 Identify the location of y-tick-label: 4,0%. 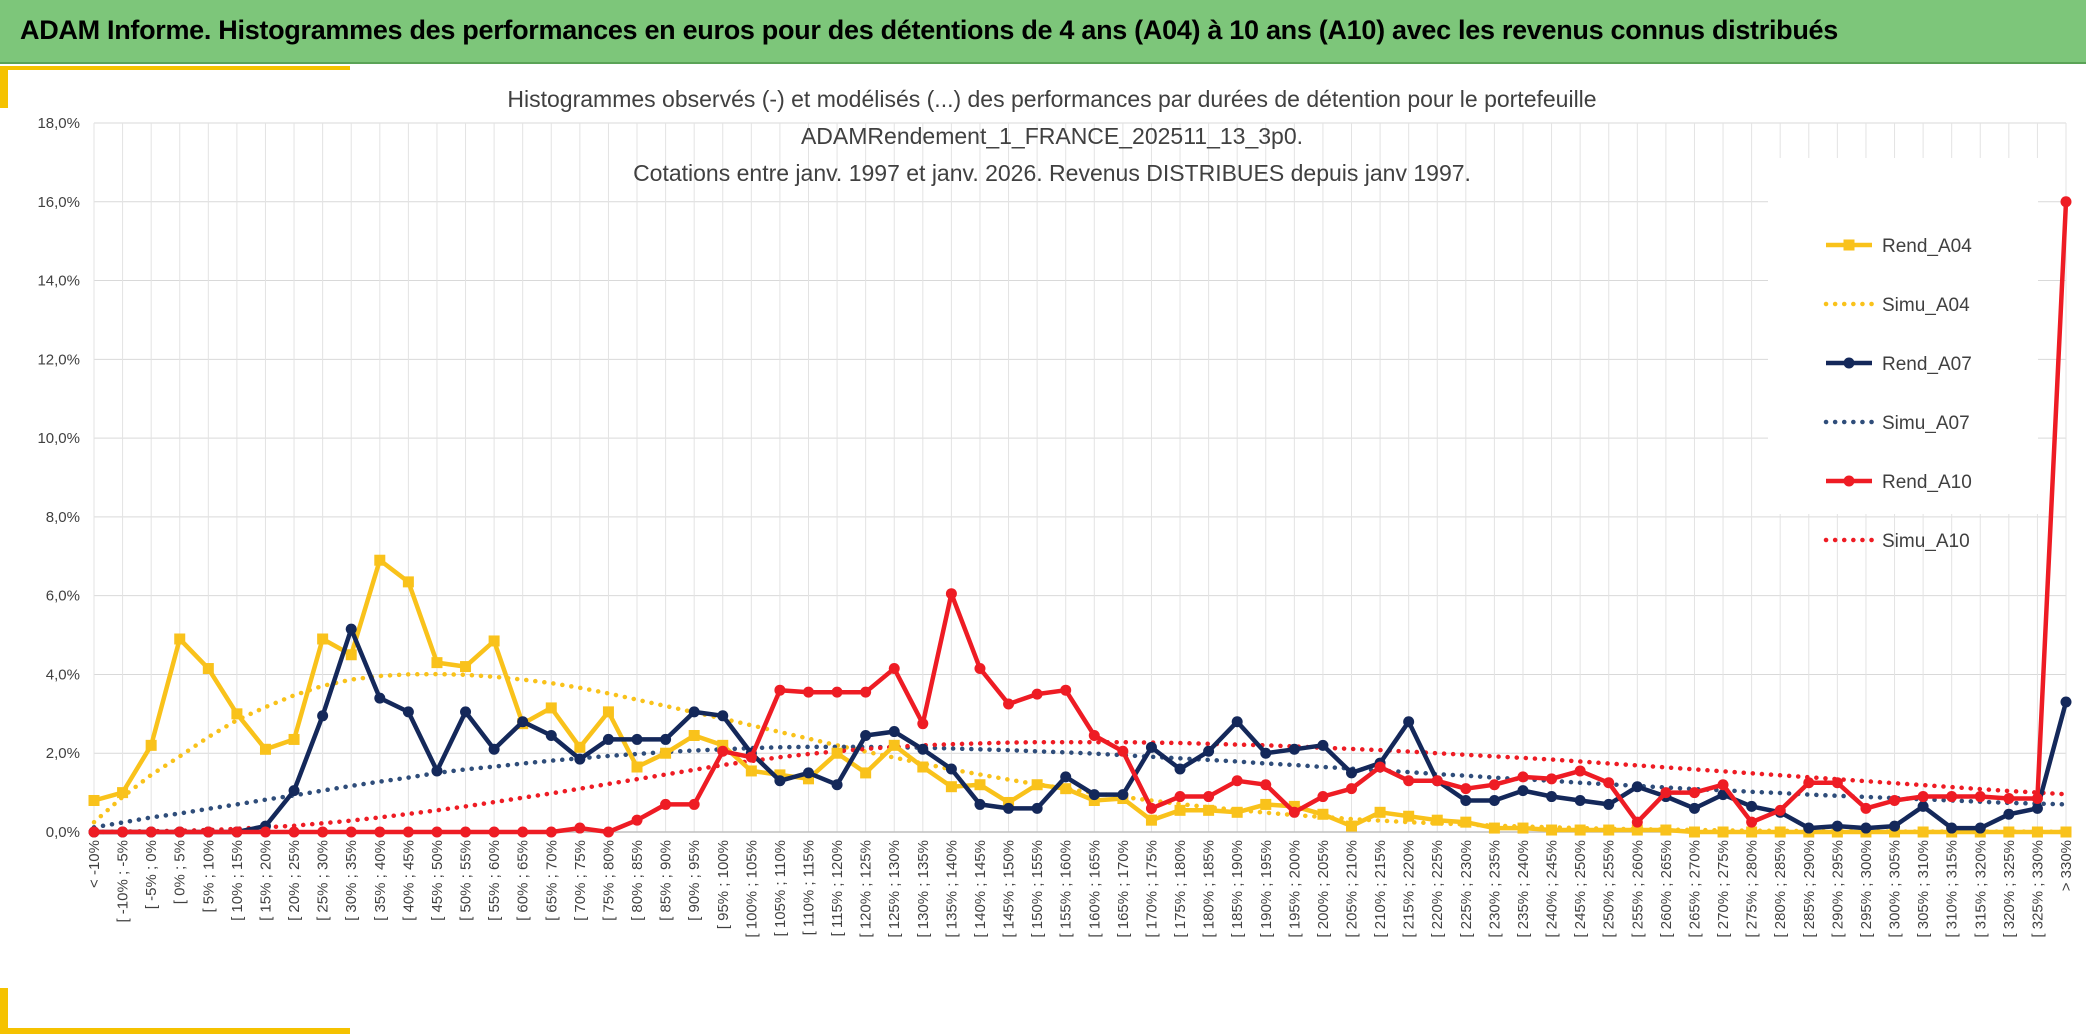
(63, 674).